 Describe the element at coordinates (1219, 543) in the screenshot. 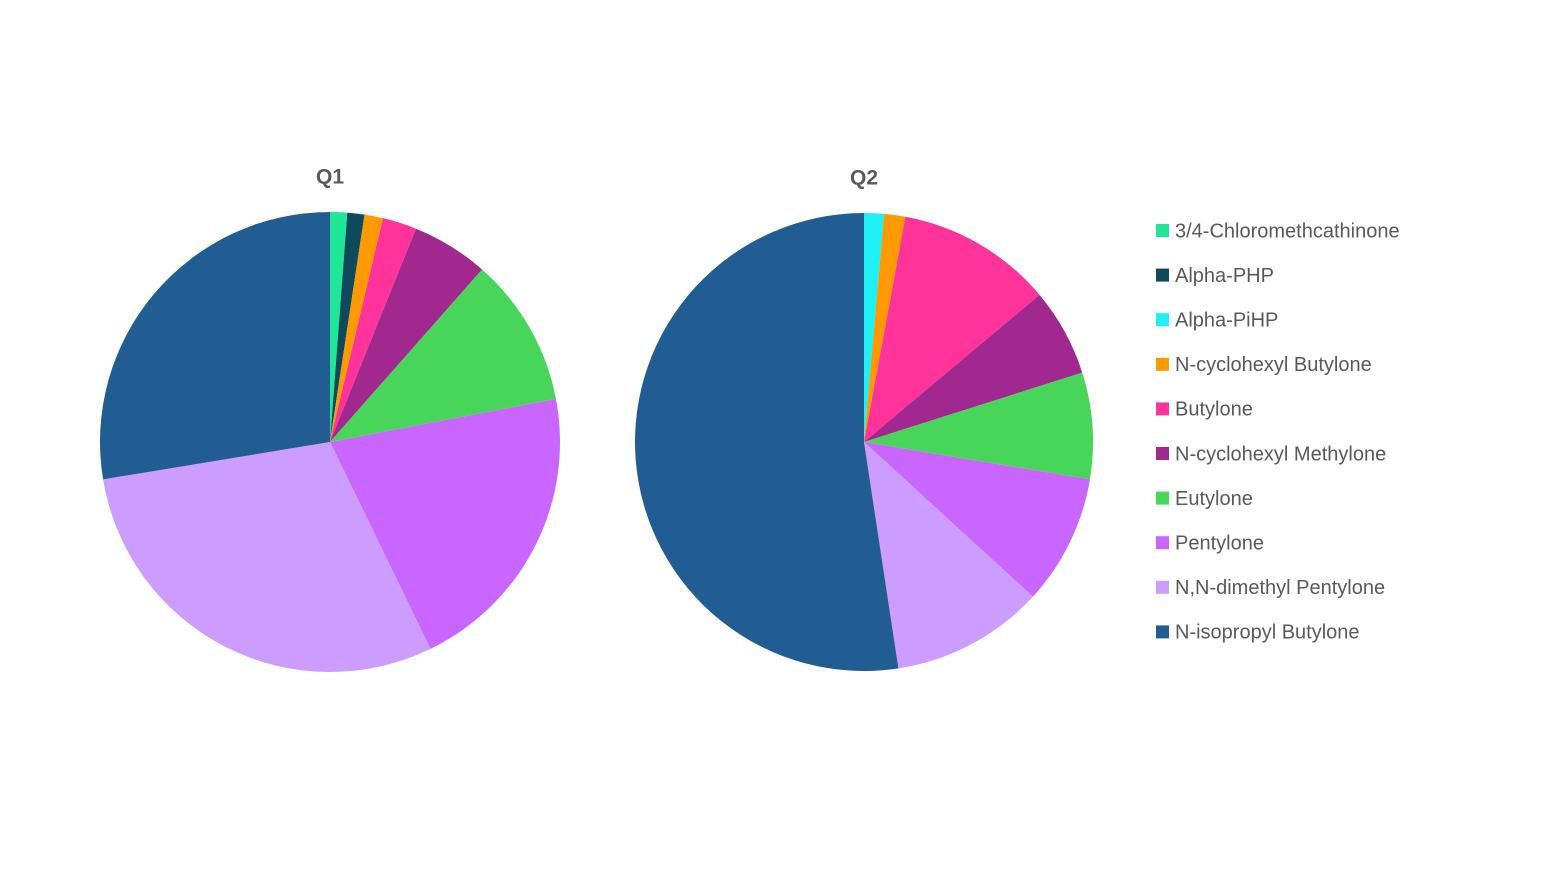

I see `legend-label: Pentylone` at that location.